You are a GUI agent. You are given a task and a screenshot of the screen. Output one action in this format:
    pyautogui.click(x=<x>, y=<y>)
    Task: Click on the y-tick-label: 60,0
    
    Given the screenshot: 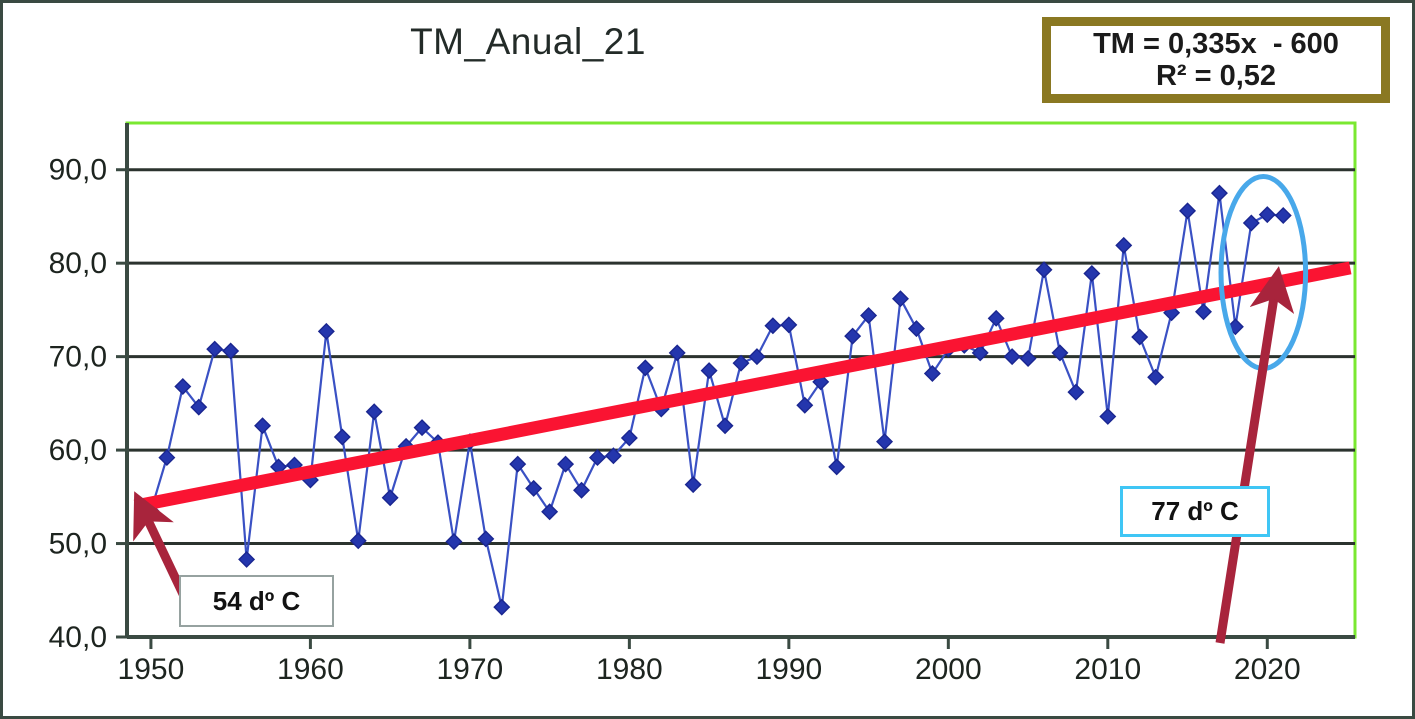 What is the action you would take?
    pyautogui.click(x=78, y=450)
    